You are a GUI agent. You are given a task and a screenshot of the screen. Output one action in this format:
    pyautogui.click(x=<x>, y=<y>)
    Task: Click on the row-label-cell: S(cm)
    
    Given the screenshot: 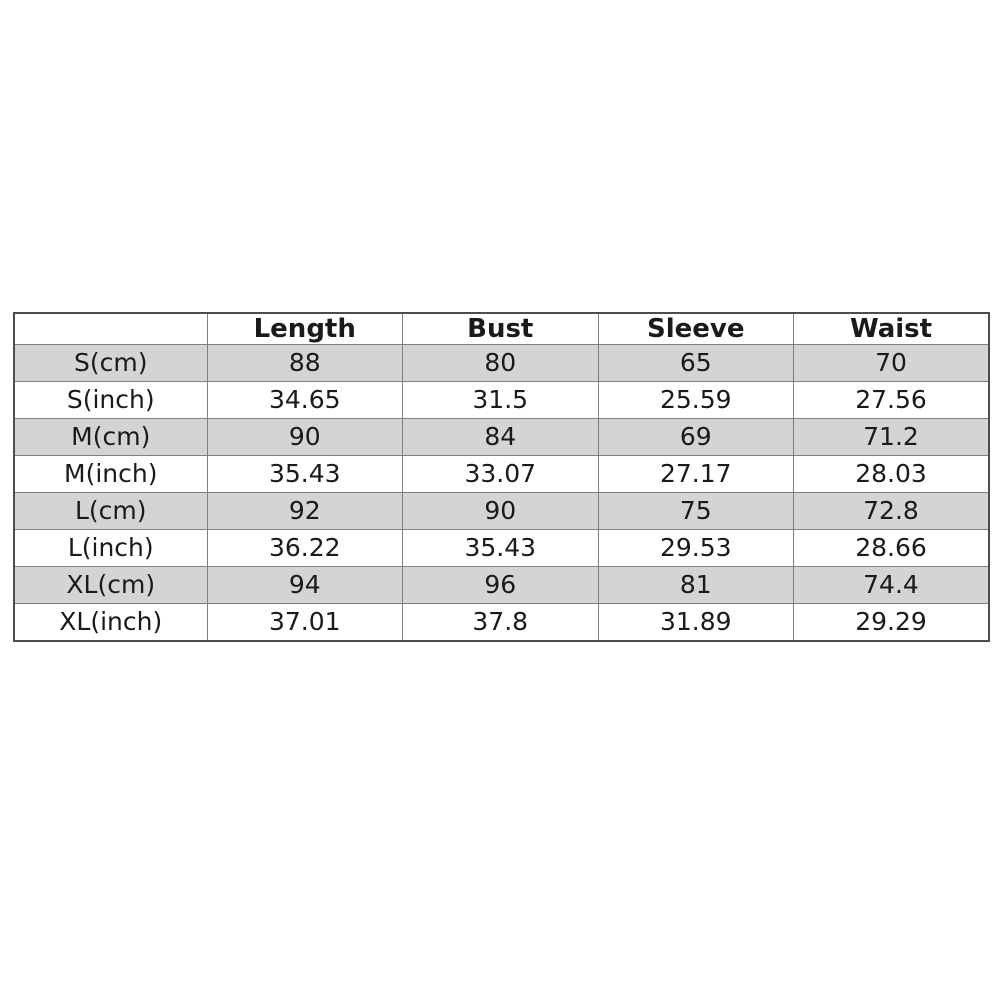 What is the action you would take?
    pyautogui.click(x=110, y=363)
    